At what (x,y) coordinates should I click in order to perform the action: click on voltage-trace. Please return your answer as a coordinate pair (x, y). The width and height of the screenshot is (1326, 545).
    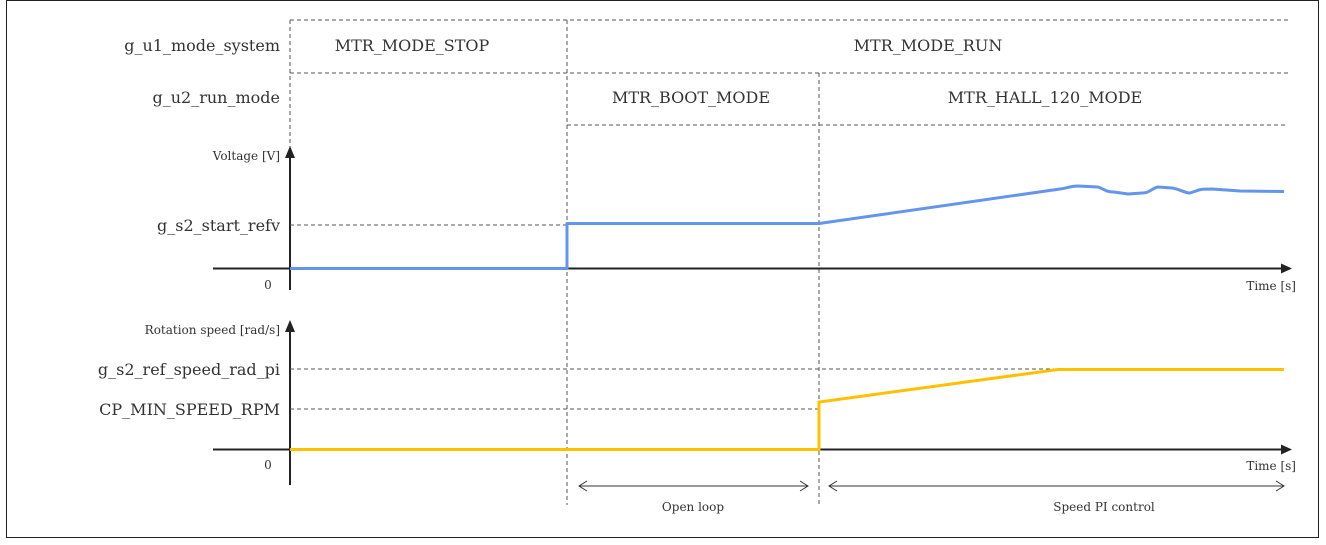
    Looking at the image, I should click on (787, 227).